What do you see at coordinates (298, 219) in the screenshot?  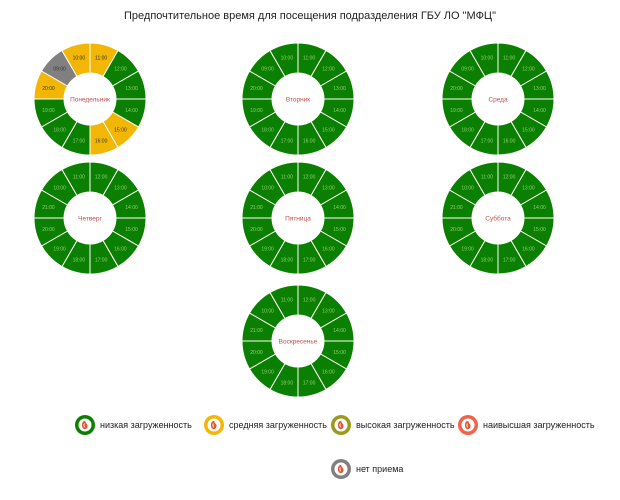 I see `day-label: Пятница` at bounding box center [298, 219].